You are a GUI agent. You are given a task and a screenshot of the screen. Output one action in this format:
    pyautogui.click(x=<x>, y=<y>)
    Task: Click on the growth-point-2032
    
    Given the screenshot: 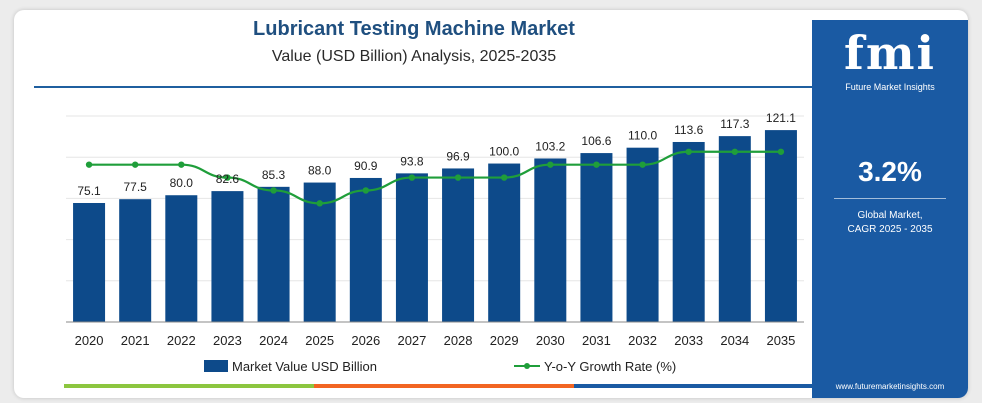 What is the action you would take?
    pyautogui.click(x=642, y=164)
    